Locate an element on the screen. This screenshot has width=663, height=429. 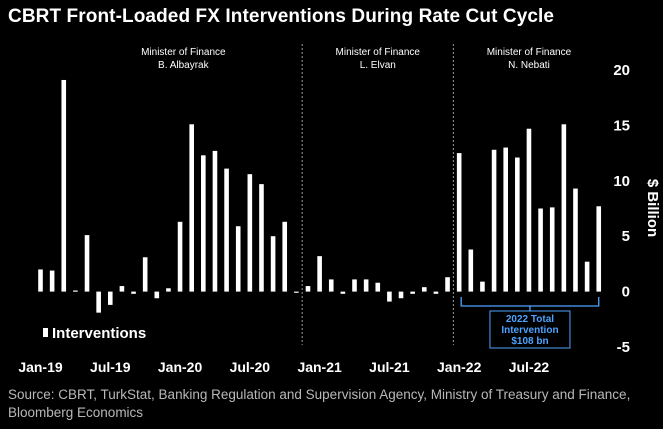
x-tick-label: Jan-20 is located at coordinates (180, 367).